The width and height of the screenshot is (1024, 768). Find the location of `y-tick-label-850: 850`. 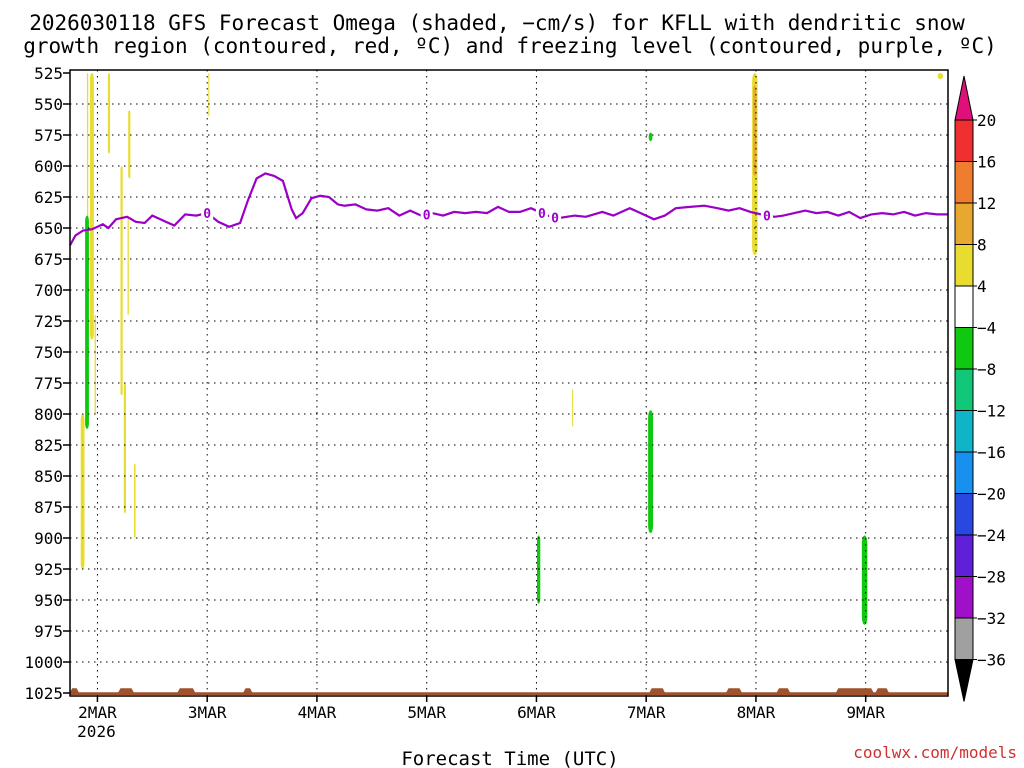

y-tick-label-850: 850 is located at coordinates (48, 476).